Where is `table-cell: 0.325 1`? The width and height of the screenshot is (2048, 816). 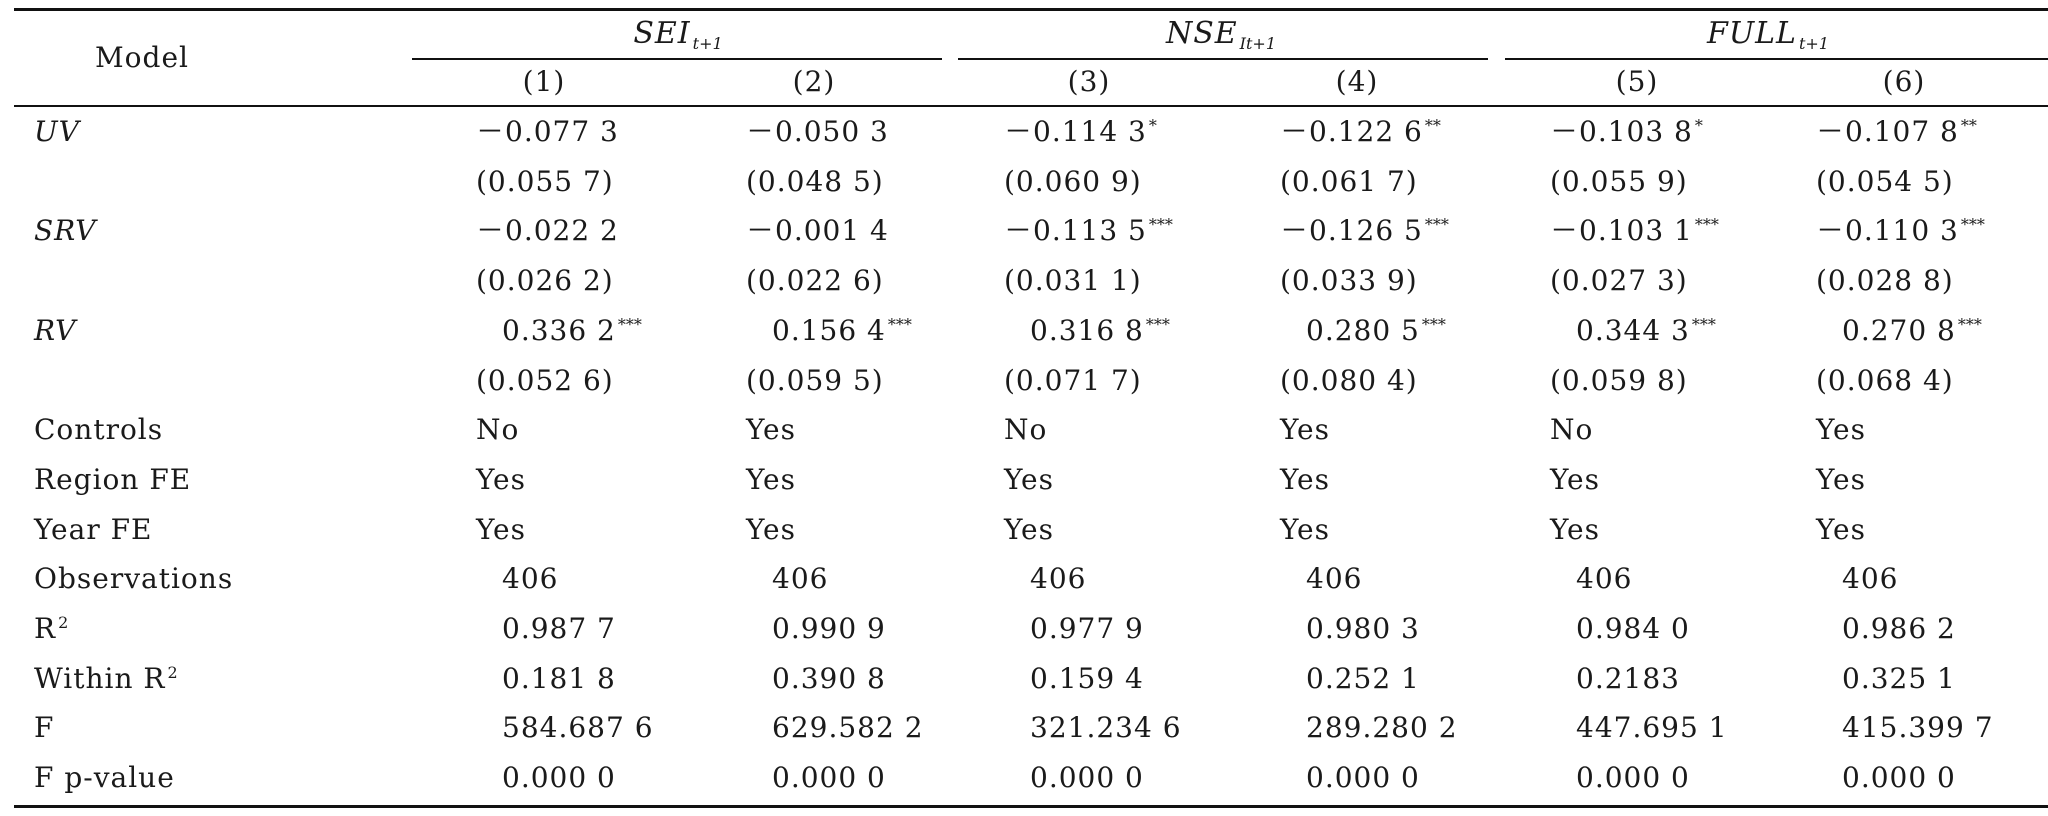
table-cell: 0.325 1 is located at coordinates (1899, 679).